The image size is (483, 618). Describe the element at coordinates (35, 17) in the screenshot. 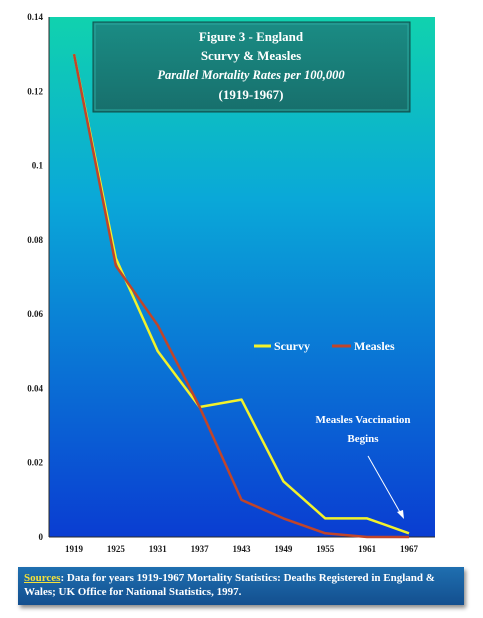

I see `y-tick-label: 0.14` at that location.